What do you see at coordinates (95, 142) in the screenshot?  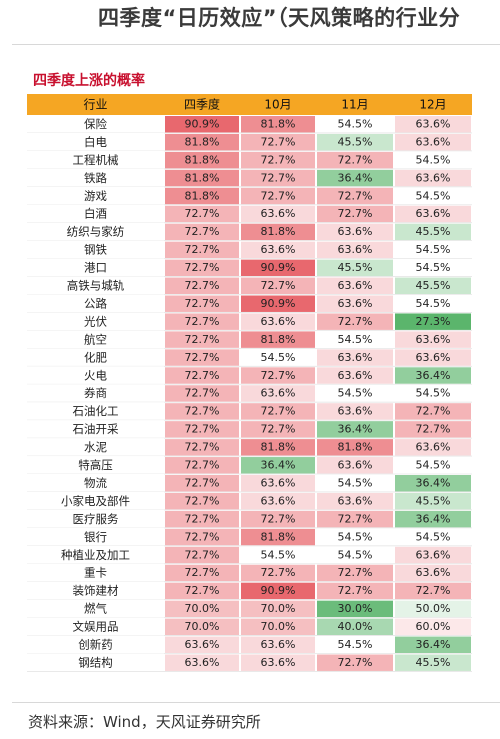 I see `industry-label: 白电` at bounding box center [95, 142].